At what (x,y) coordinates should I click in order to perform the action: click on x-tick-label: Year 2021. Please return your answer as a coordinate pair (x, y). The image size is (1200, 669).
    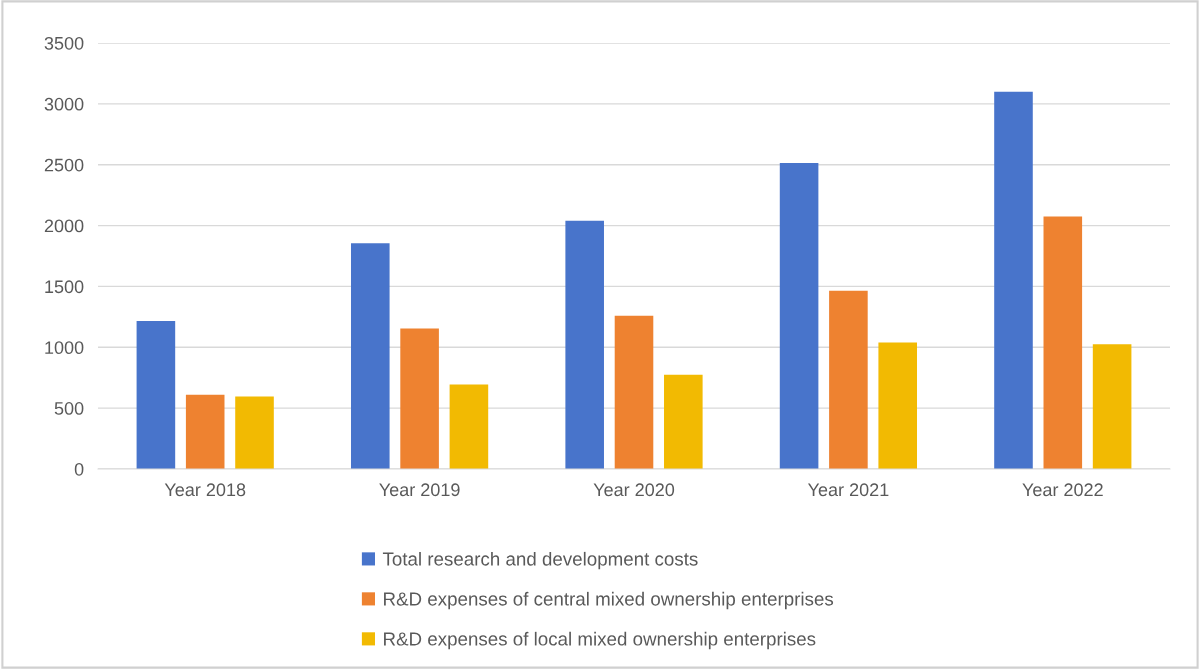
    Looking at the image, I should click on (848, 490).